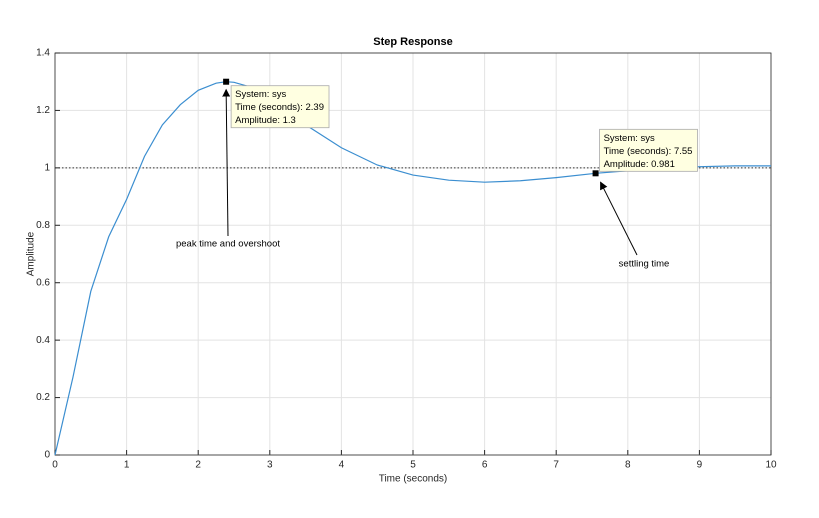 Image resolution: width=819 pixels, height=518 pixels. What do you see at coordinates (700, 465) in the screenshot?
I see `x-tick-label: 9` at bounding box center [700, 465].